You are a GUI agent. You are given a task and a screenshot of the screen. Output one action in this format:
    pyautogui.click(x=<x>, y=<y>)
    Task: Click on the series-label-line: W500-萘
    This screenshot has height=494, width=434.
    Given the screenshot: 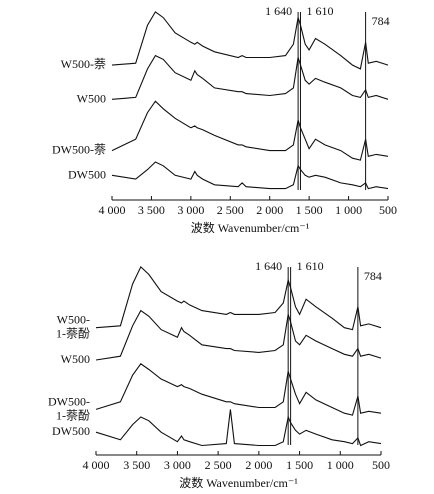 What is the action you would take?
    pyautogui.click(x=83, y=64)
    